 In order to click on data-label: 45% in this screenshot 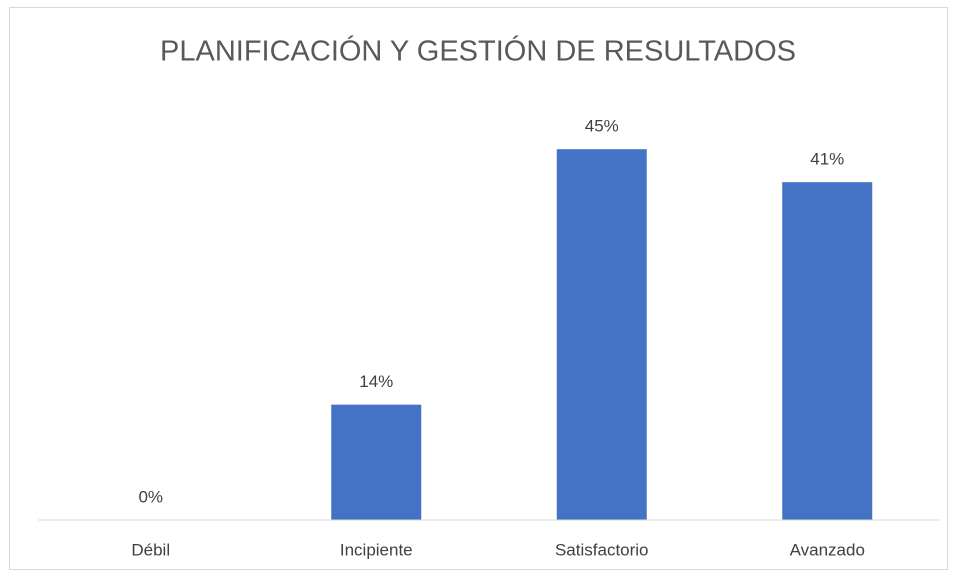, I will do `click(602, 126)`.